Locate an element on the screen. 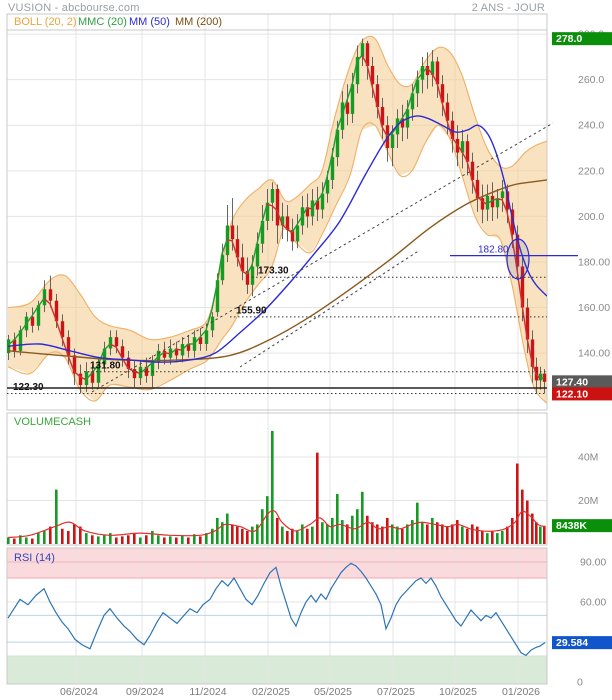 The width and height of the screenshot is (612, 700). svg-text: 10/2025 is located at coordinates (458, 692).